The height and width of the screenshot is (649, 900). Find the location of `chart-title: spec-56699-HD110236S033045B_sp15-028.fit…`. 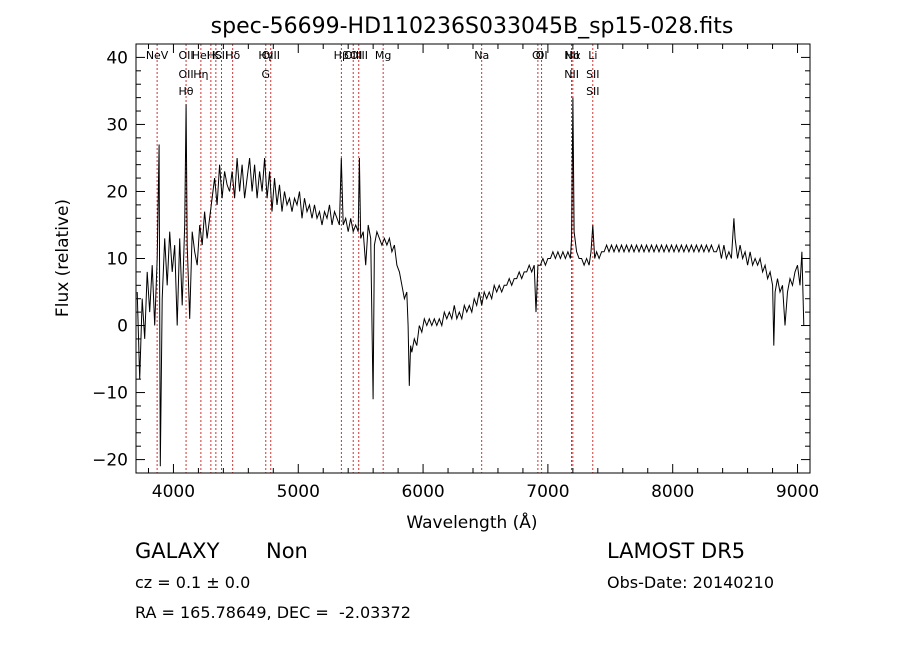

chart-title: spec-56699-HD110236S033045B_sp15-028.fit… is located at coordinates (472, 26).